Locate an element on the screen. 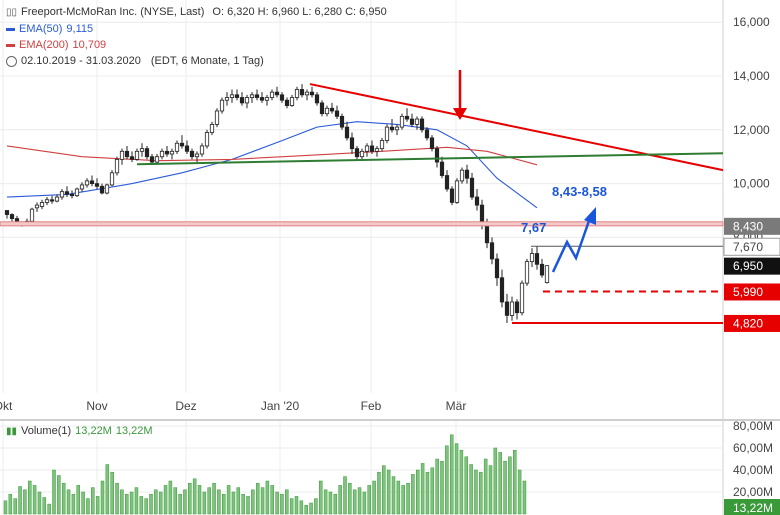  volume-tick-label: 80,00M is located at coordinates (753, 426).